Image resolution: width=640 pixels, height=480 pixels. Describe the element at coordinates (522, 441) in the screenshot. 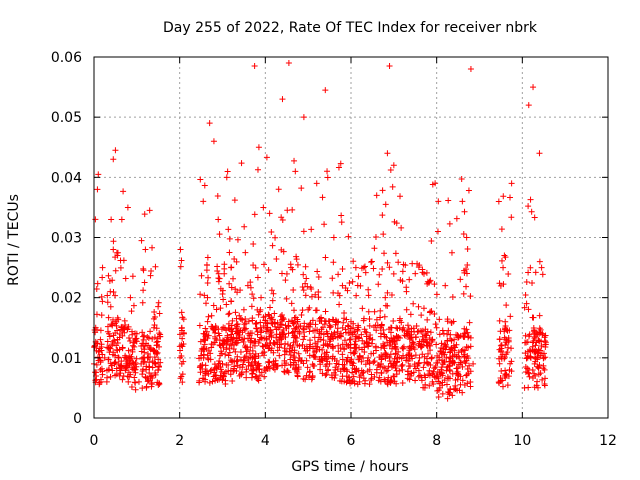

I see `x-tick-label: 10` at that location.